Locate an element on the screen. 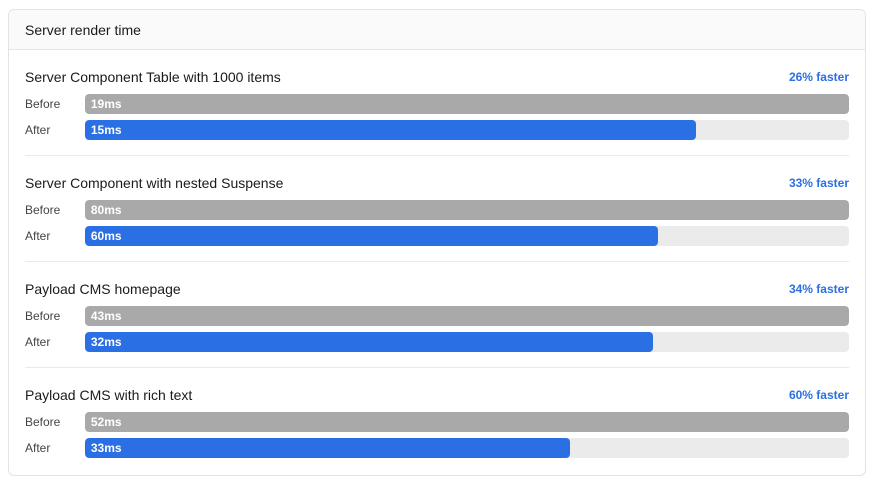  speedup-label: 33% faster is located at coordinates (818, 183).